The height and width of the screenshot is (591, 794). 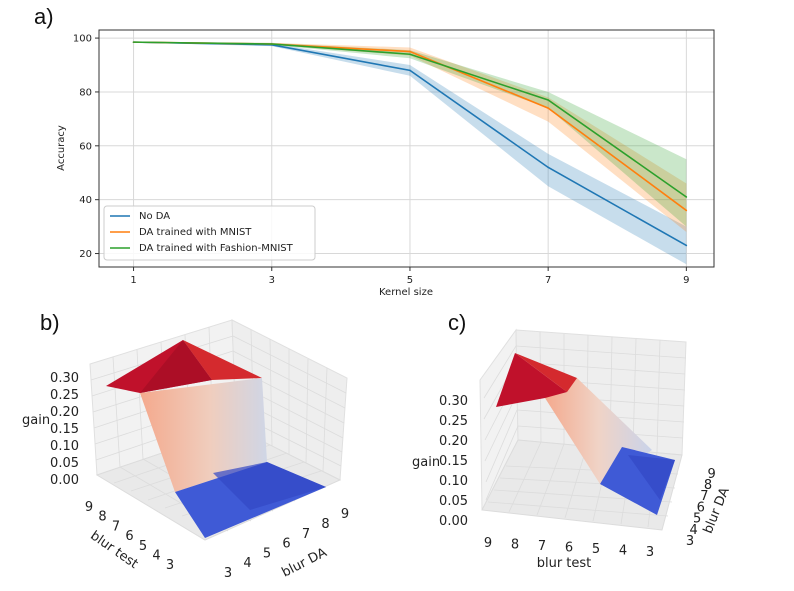 What do you see at coordinates (50, 322) in the screenshot?
I see `panel-label-b: b)` at bounding box center [50, 322].